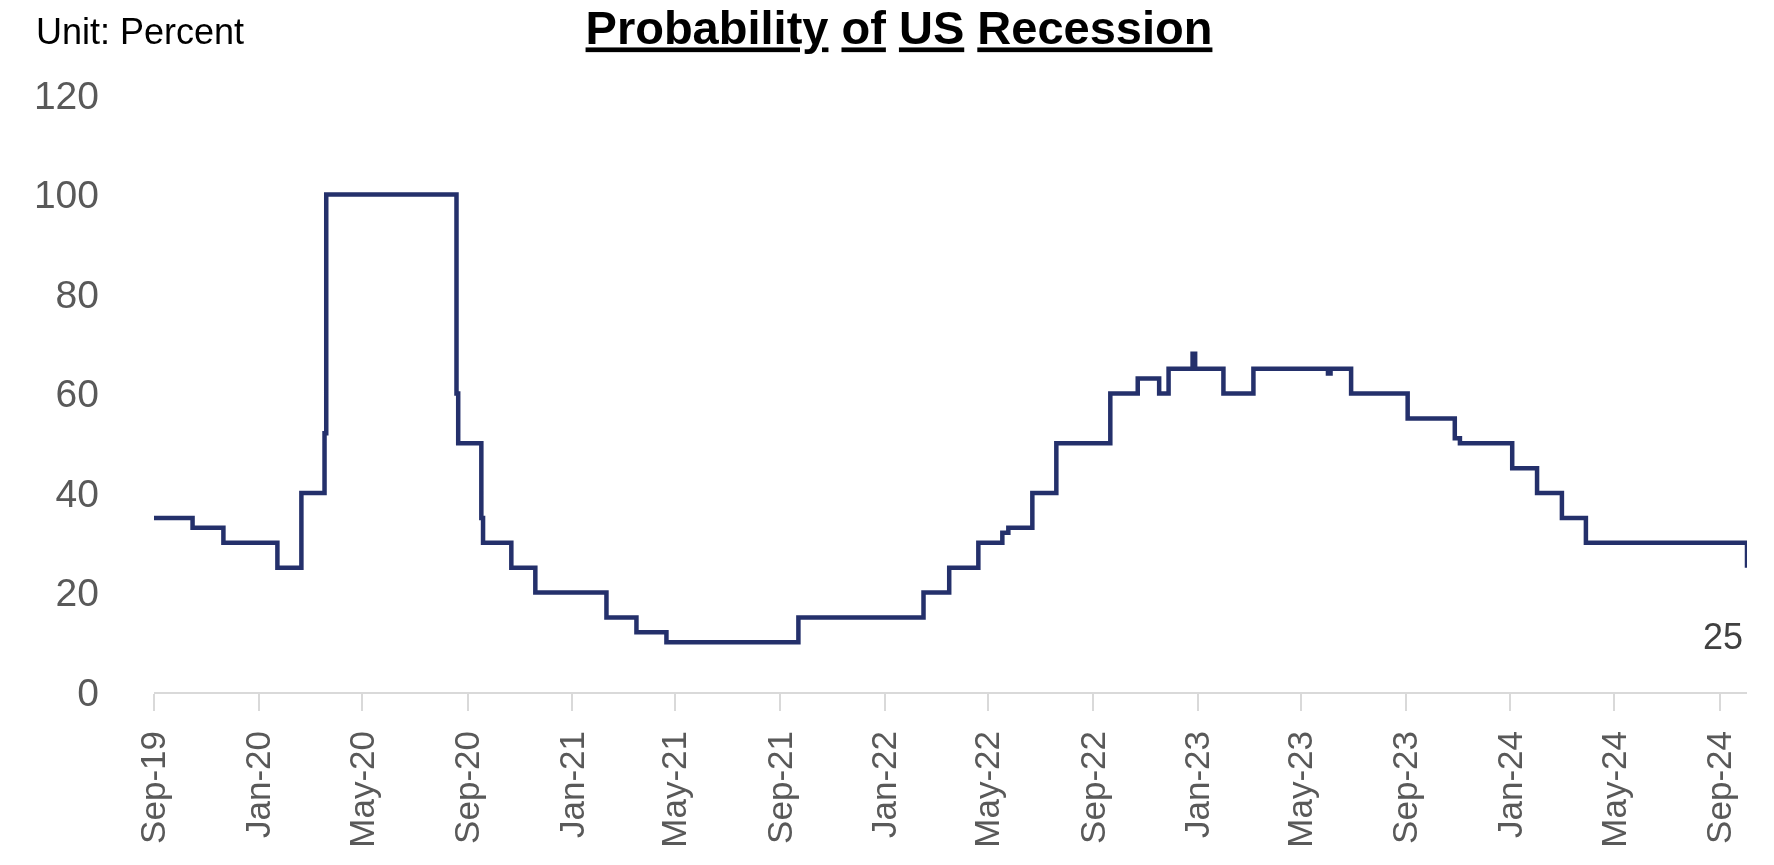 The height and width of the screenshot is (865, 1774). I want to click on x-tick-label: Jan-23, so click(1197, 785).